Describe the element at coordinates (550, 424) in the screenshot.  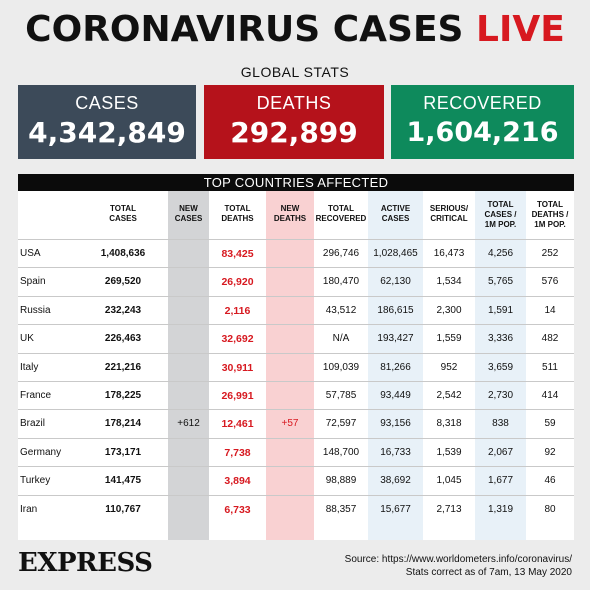
I see `cell-deaths-per-1m: 59` at that location.